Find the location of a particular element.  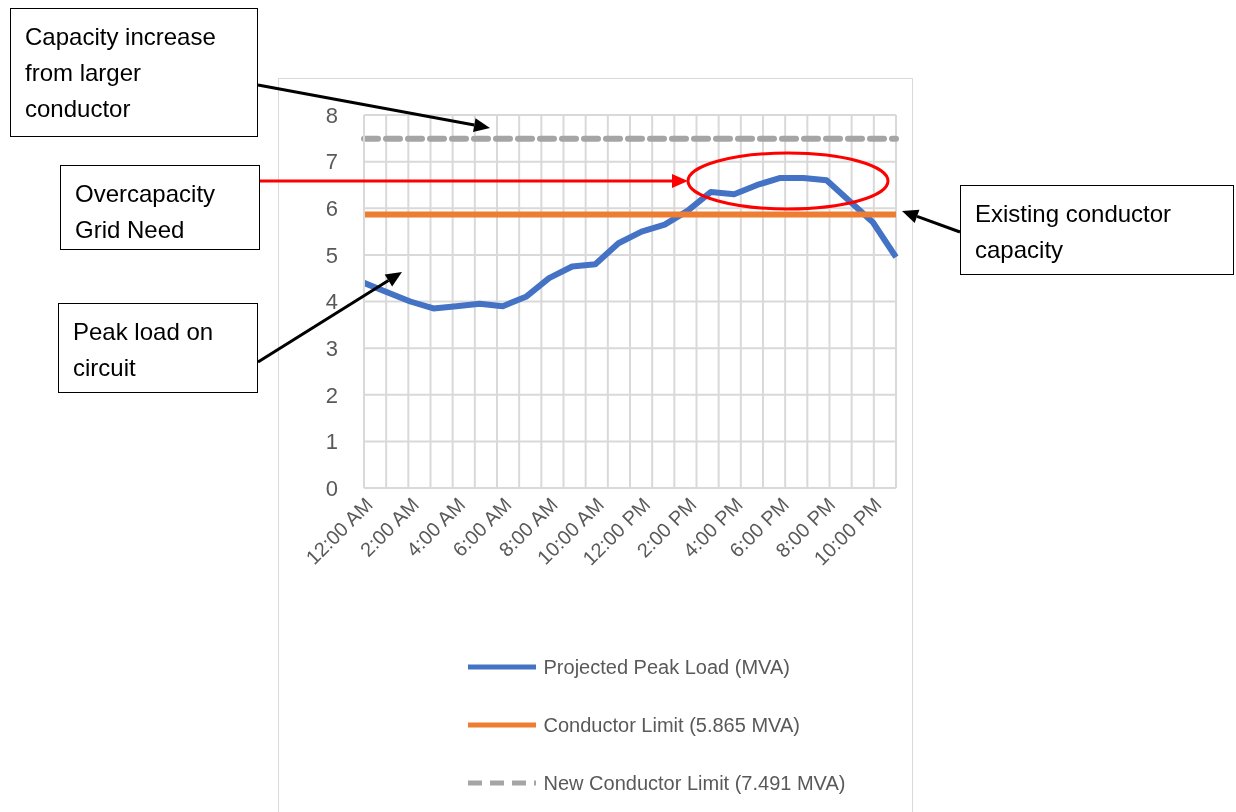

y-tick-label: 6 is located at coordinates (331, 209).